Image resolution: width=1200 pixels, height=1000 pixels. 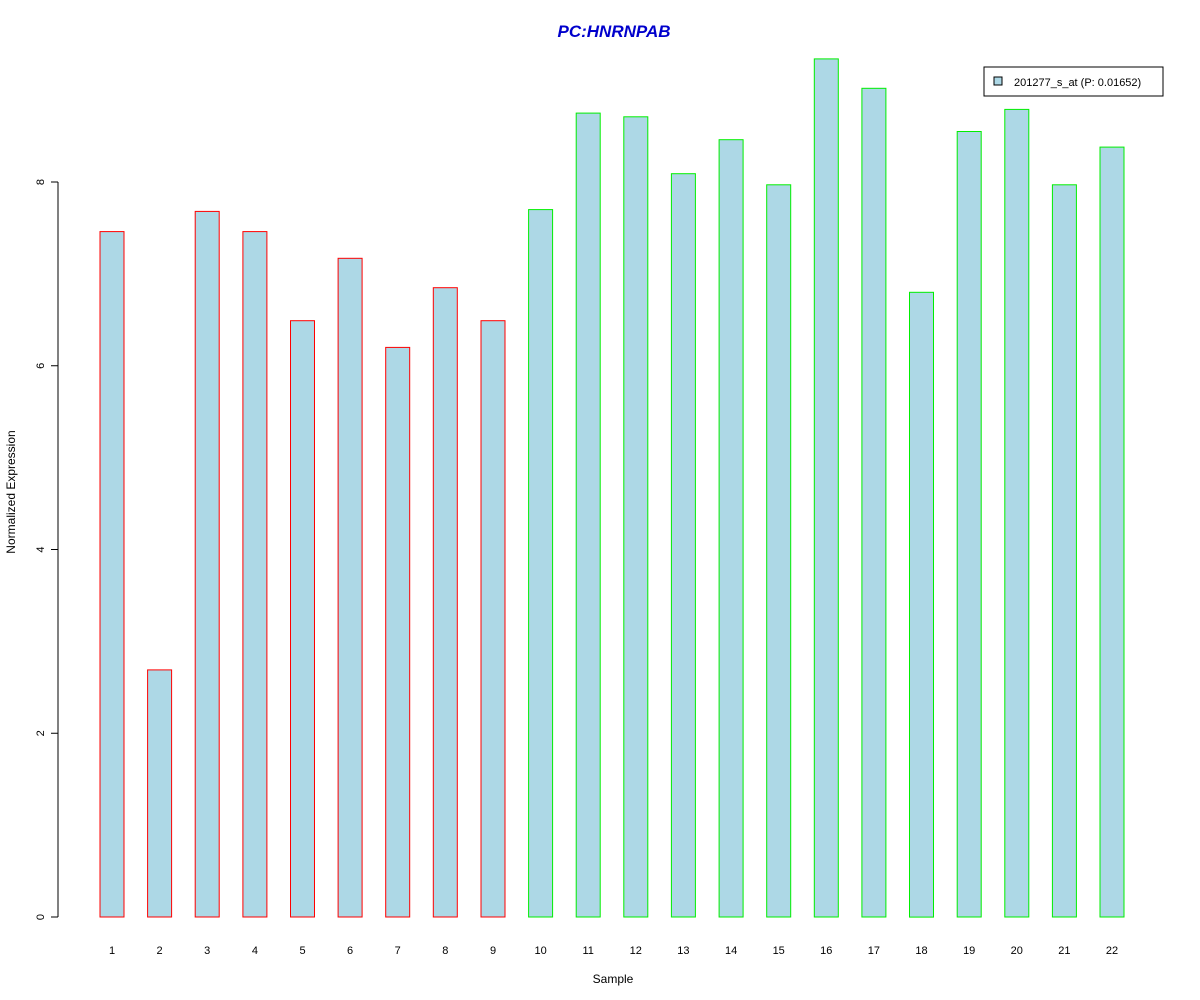 I want to click on x-tick-label: 9, so click(x=493, y=951).